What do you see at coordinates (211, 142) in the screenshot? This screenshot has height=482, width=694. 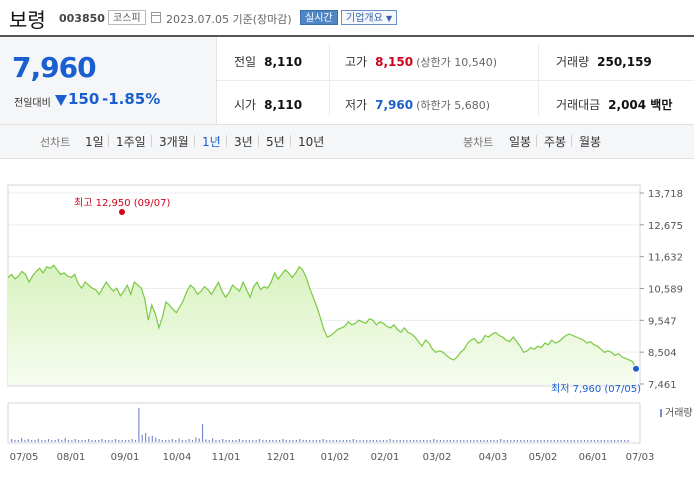 I see `tab-1y: 1년` at bounding box center [211, 142].